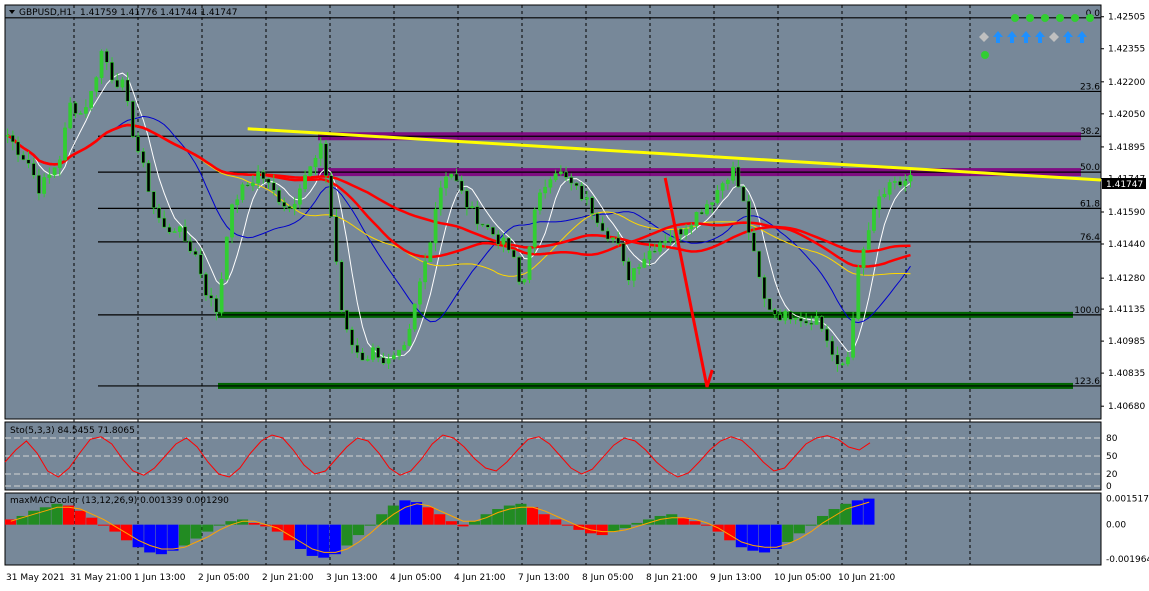 This screenshot has height=591, width=1149. I want to click on sto-main-line, so click(437, 456).